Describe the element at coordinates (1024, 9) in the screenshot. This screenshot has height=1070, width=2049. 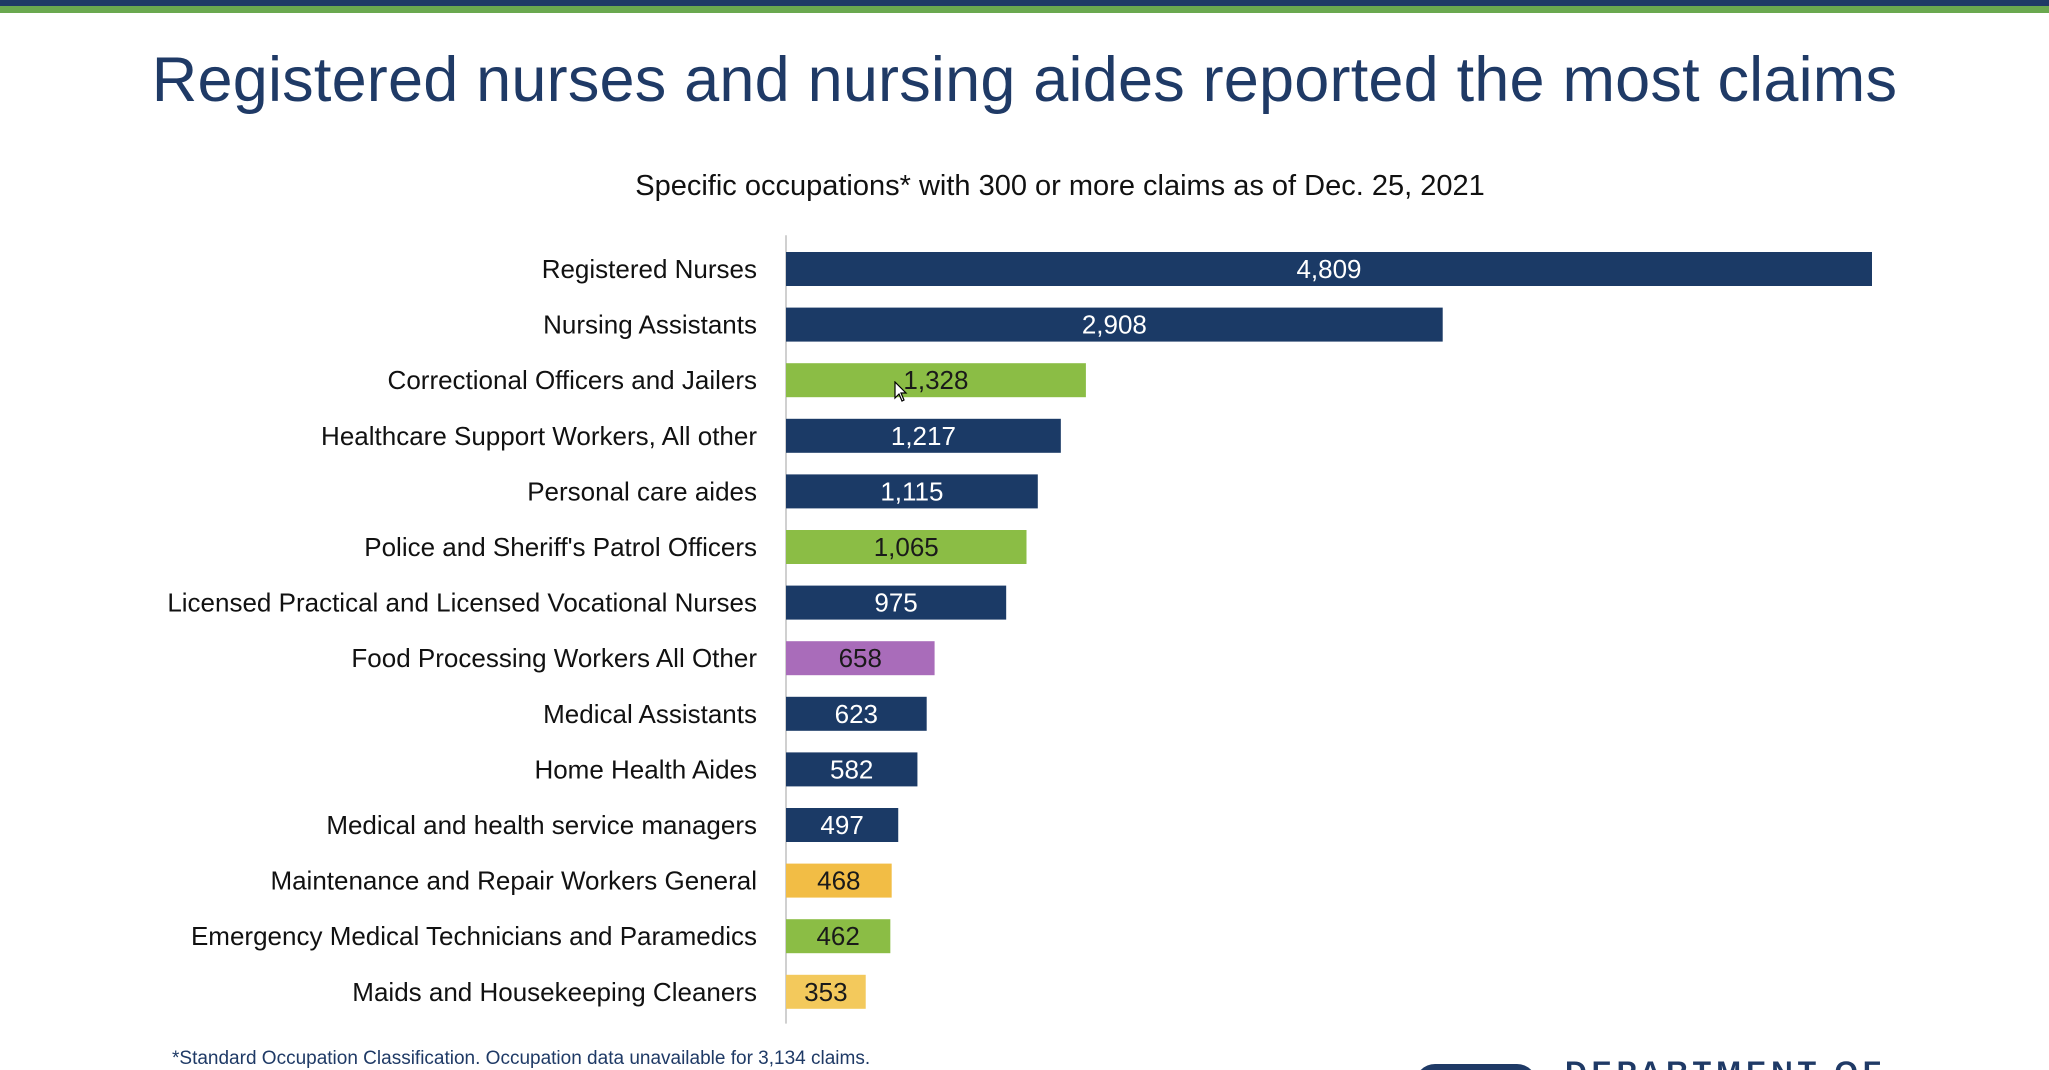
I see `top-band-green` at that location.